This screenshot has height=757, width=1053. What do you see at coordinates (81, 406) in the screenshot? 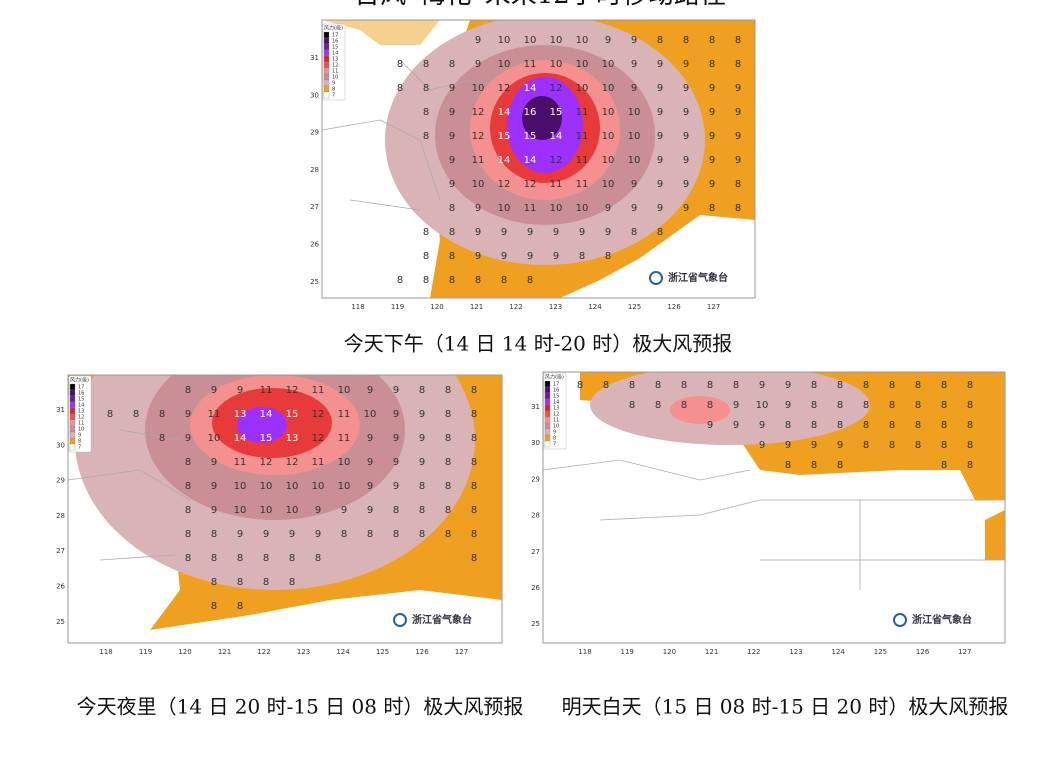
I see `legend-label: 14` at bounding box center [81, 406].